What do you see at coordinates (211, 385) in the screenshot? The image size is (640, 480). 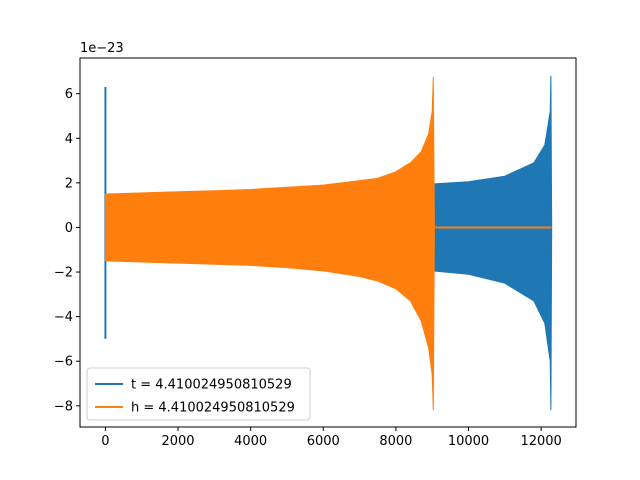 I see `legend-label-t: t = 4.410024950810529` at bounding box center [211, 385].